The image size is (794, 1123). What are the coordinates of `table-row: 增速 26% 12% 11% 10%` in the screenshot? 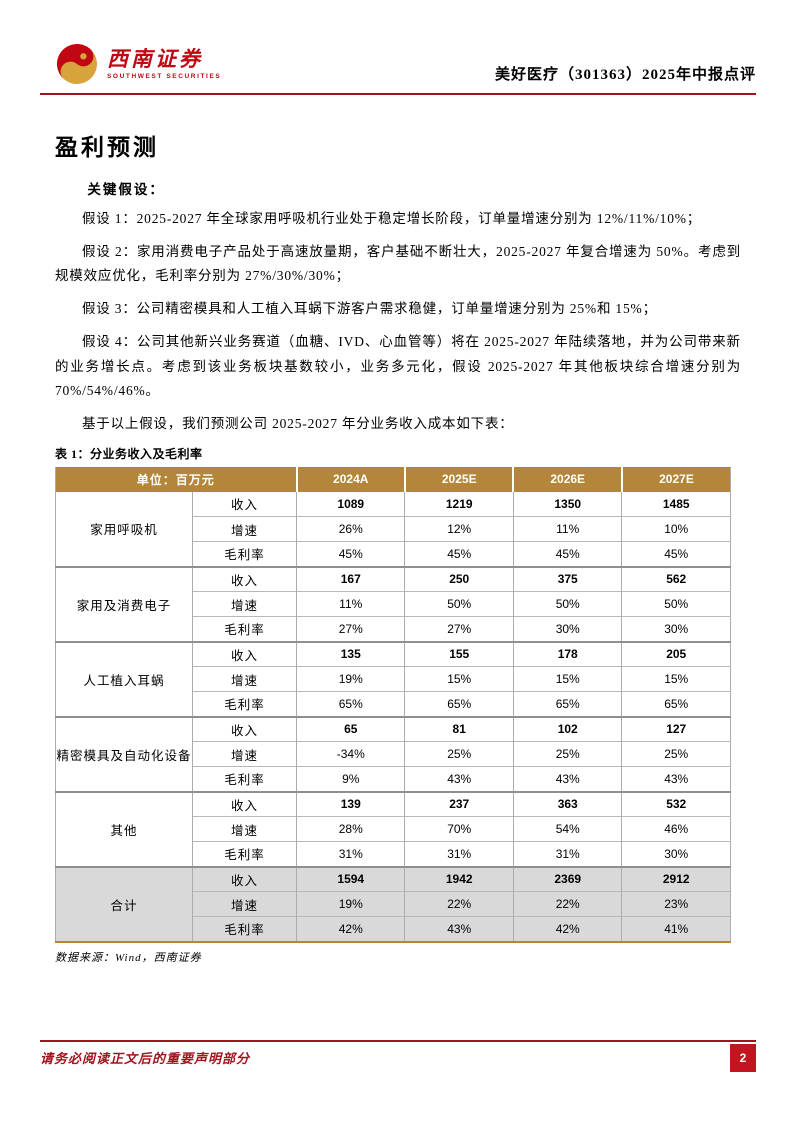 It's located at (393, 529).